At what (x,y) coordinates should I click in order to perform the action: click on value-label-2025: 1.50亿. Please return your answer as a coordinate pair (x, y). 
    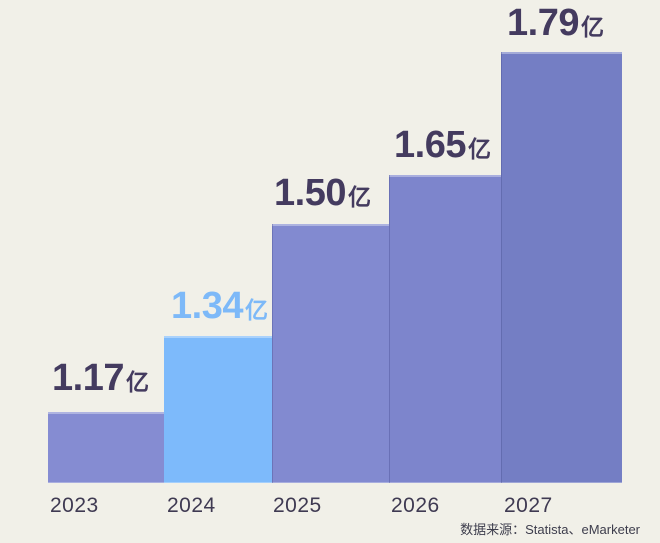
    Looking at the image, I should click on (322, 194).